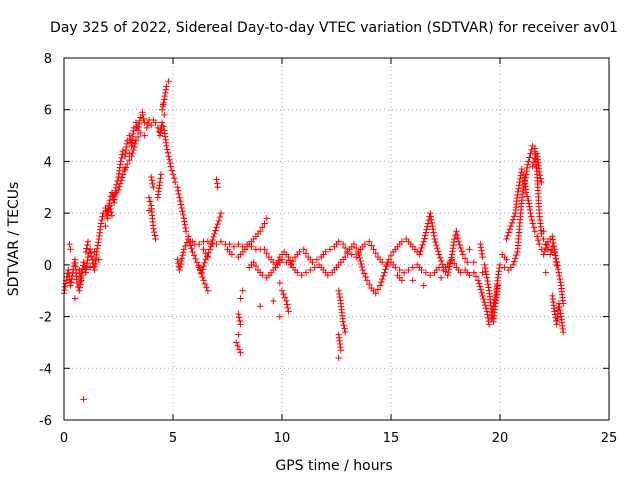  I want to click on x-tick-label: 10, so click(282, 438).